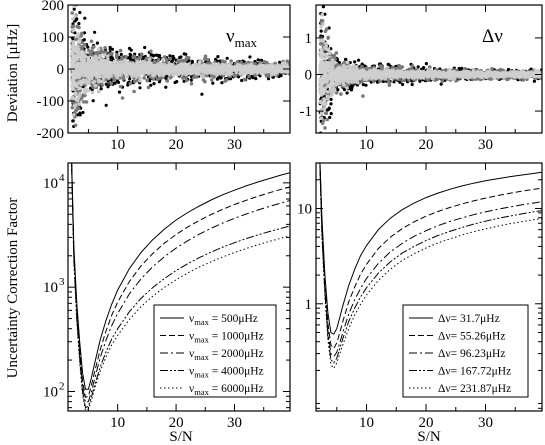  I want to click on panel-label: νmax, so click(241, 38).